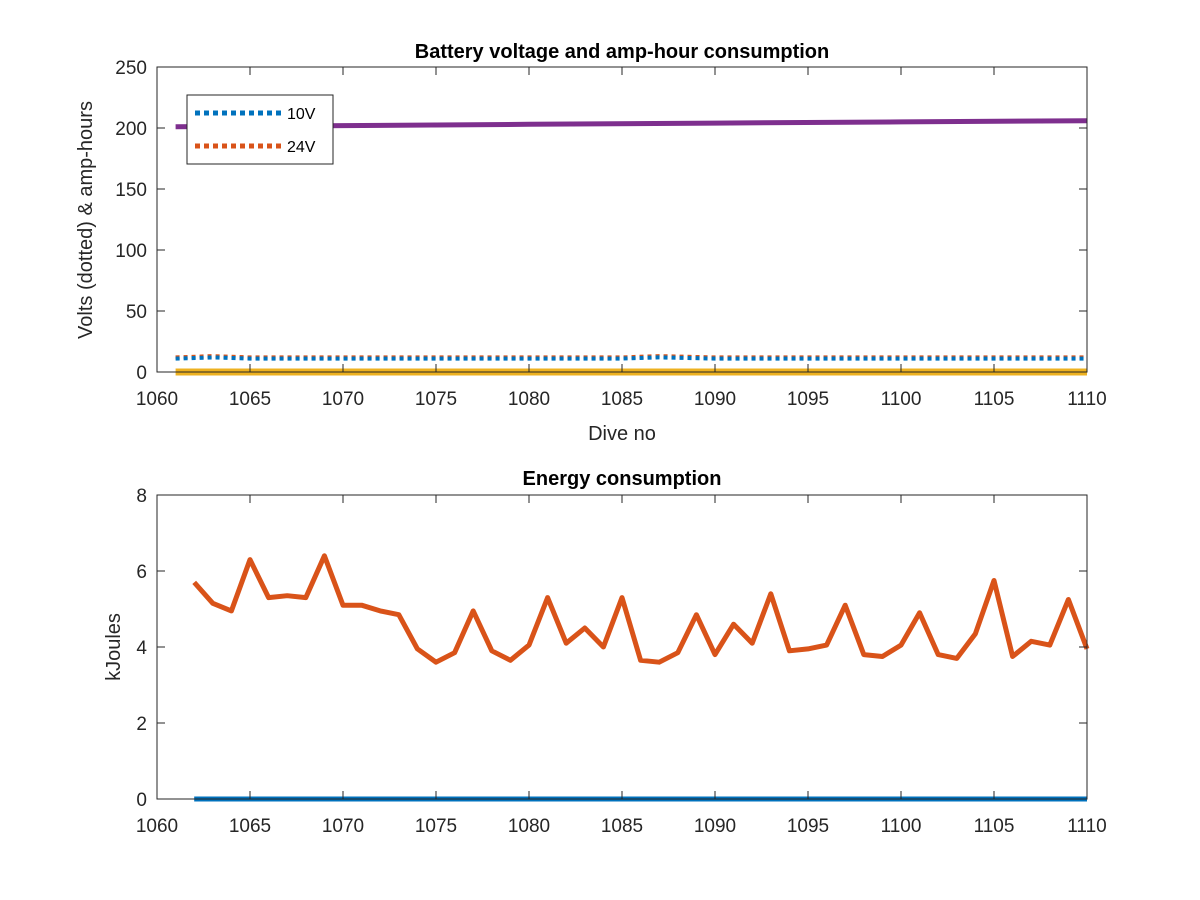 This screenshot has width=1200, height=900. Describe the element at coordinates (901, 826) in the screenshot. I see `bottom-x-tick-label: 1100` at that location.